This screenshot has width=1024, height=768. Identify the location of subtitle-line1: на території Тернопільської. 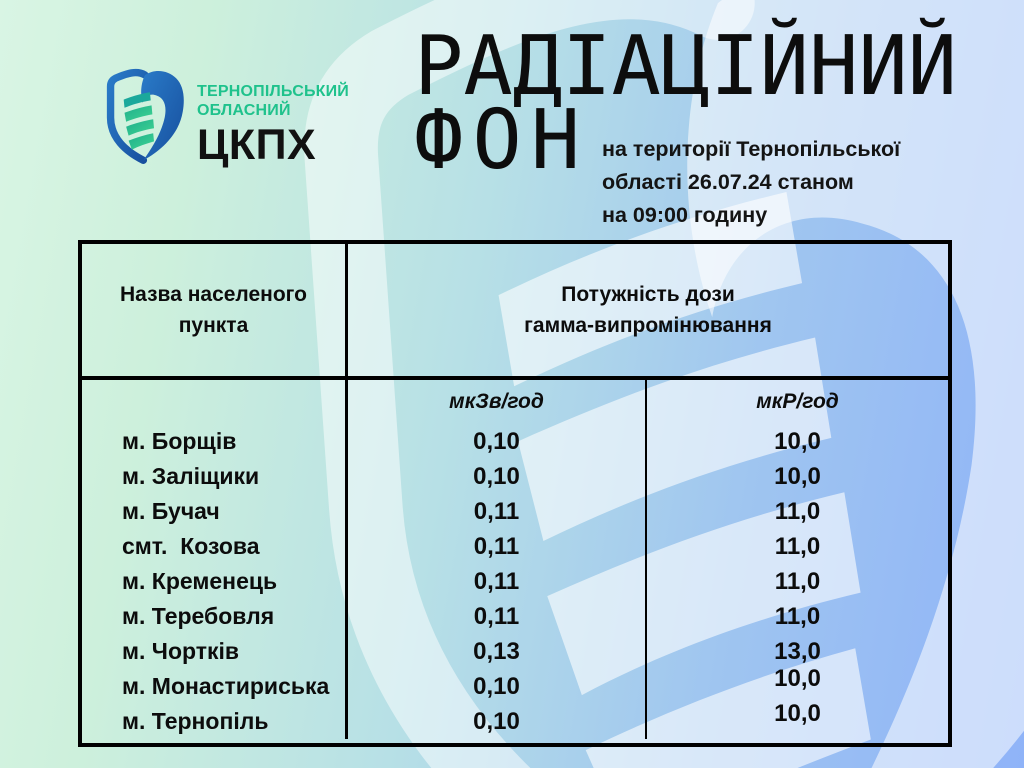
(751, 149).